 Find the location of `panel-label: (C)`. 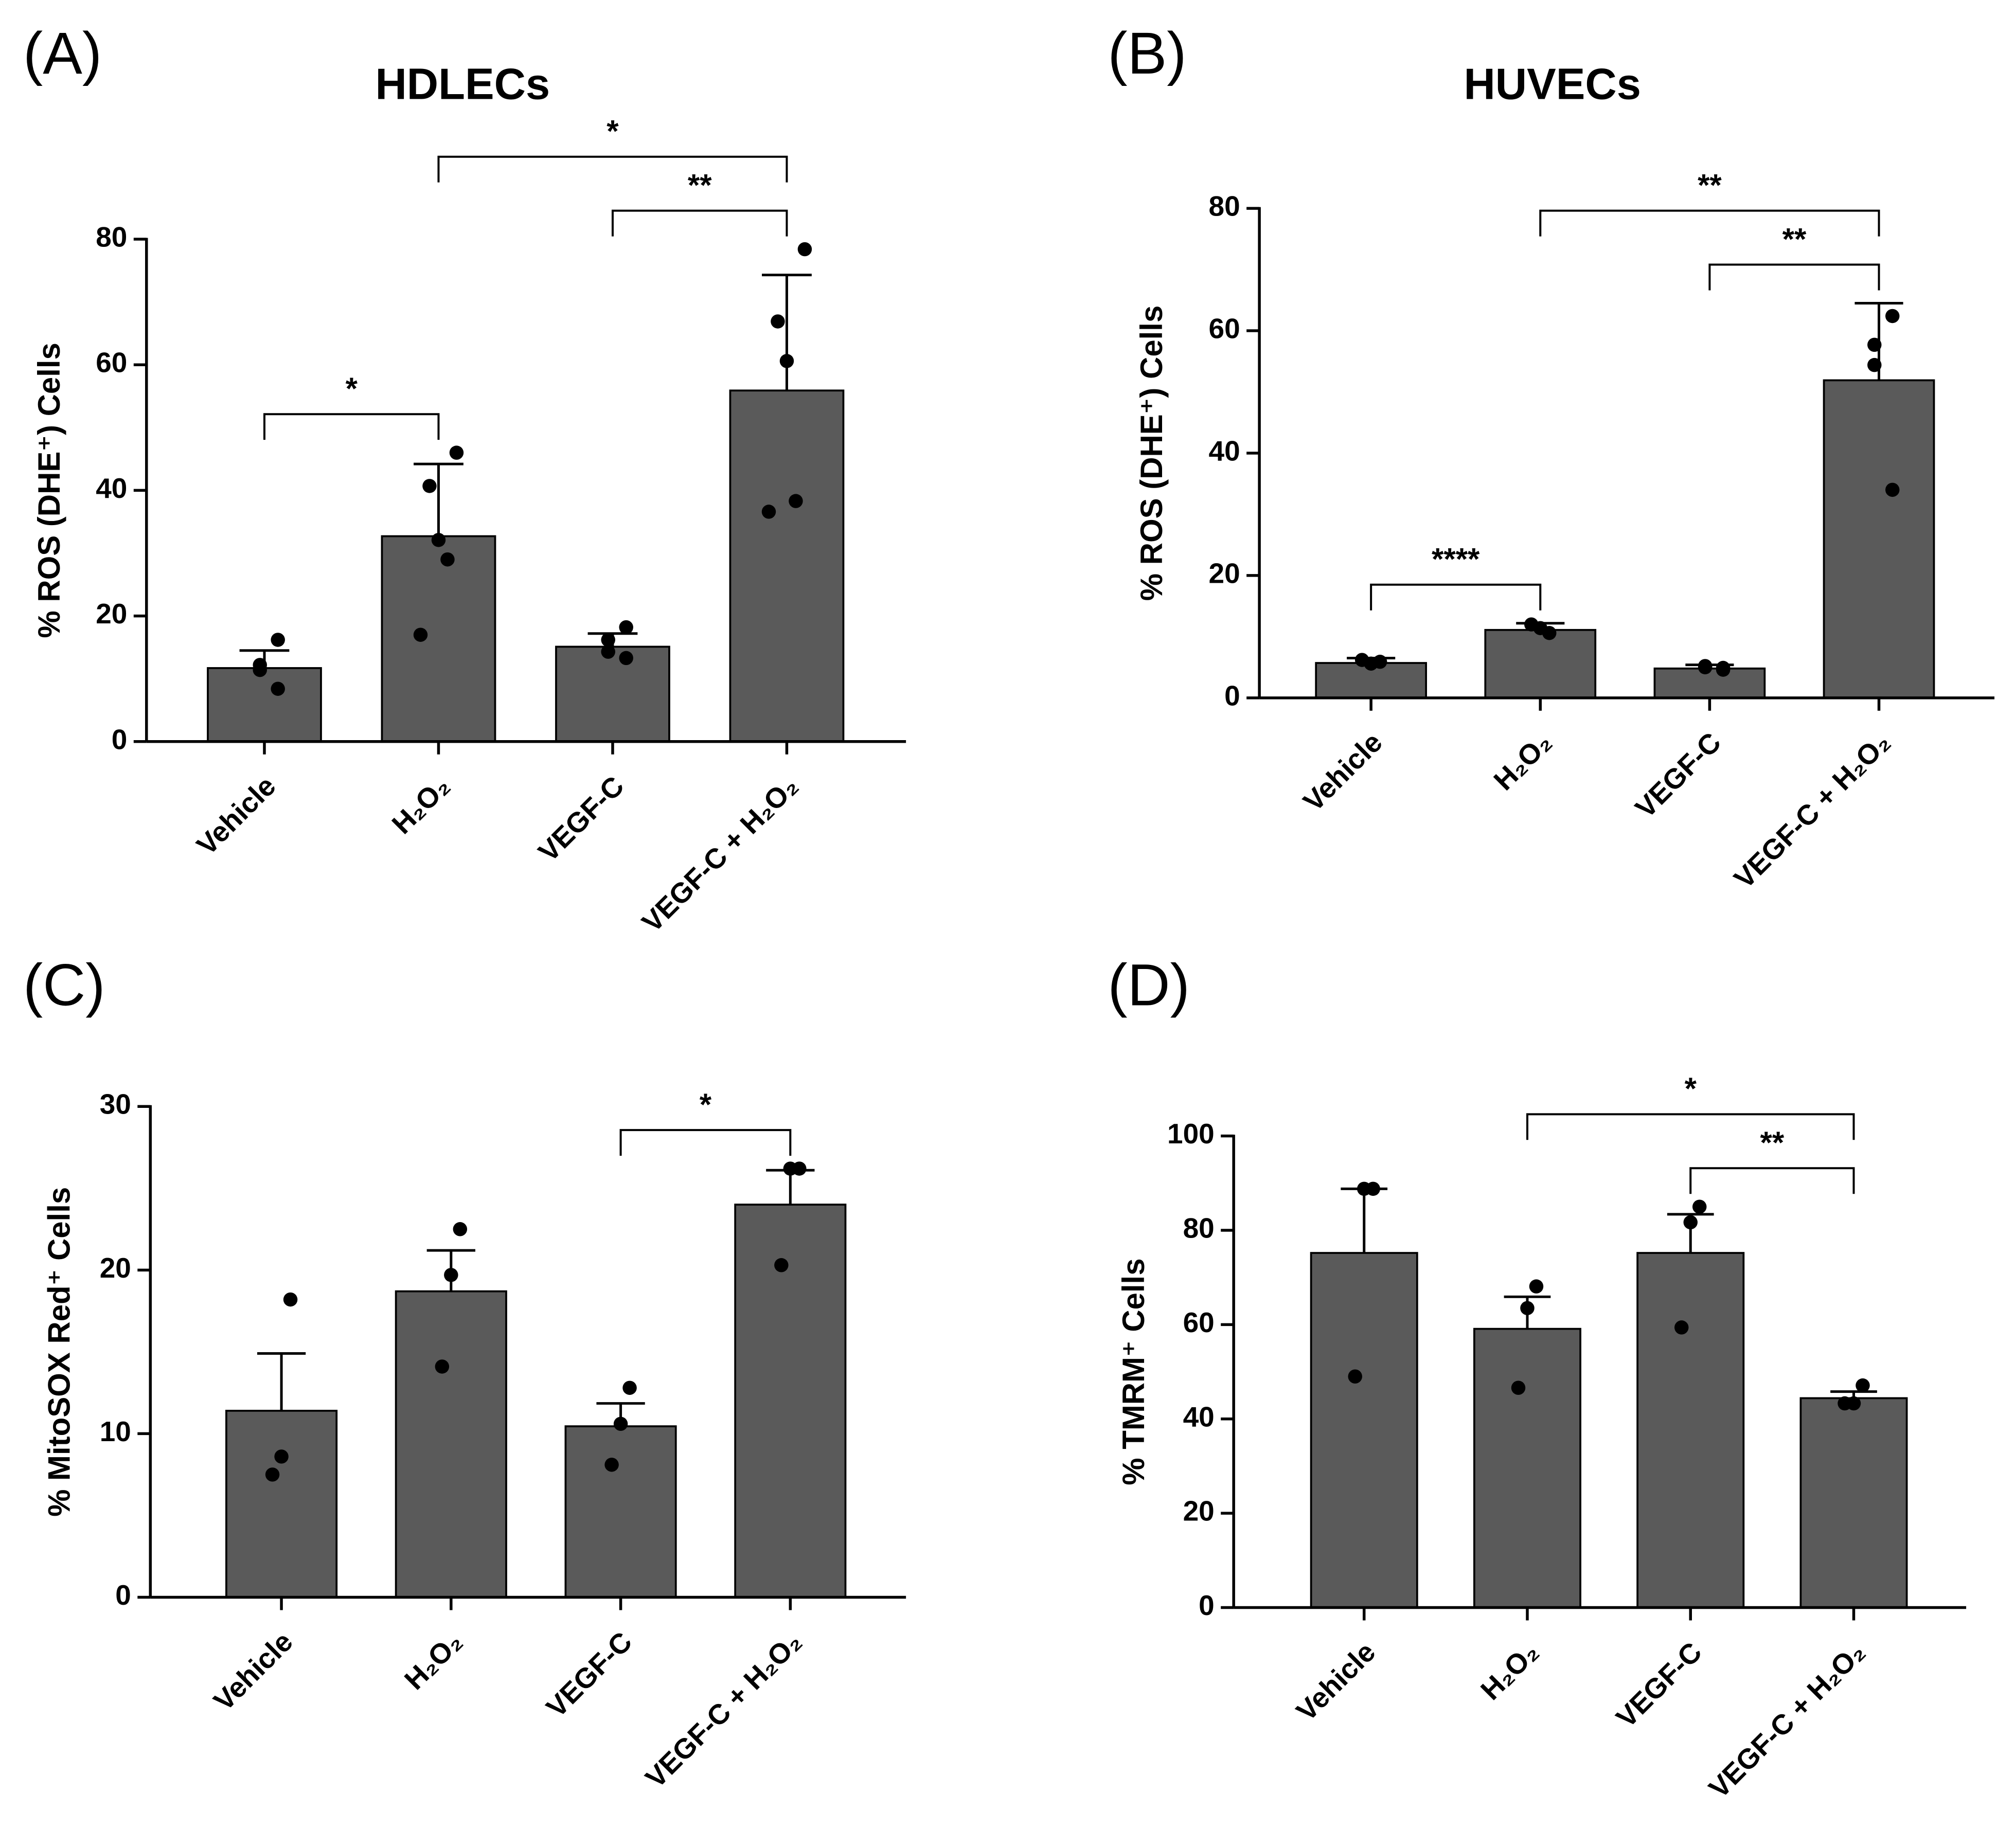

panel-label: (C) is located at coordinates (64, 985).